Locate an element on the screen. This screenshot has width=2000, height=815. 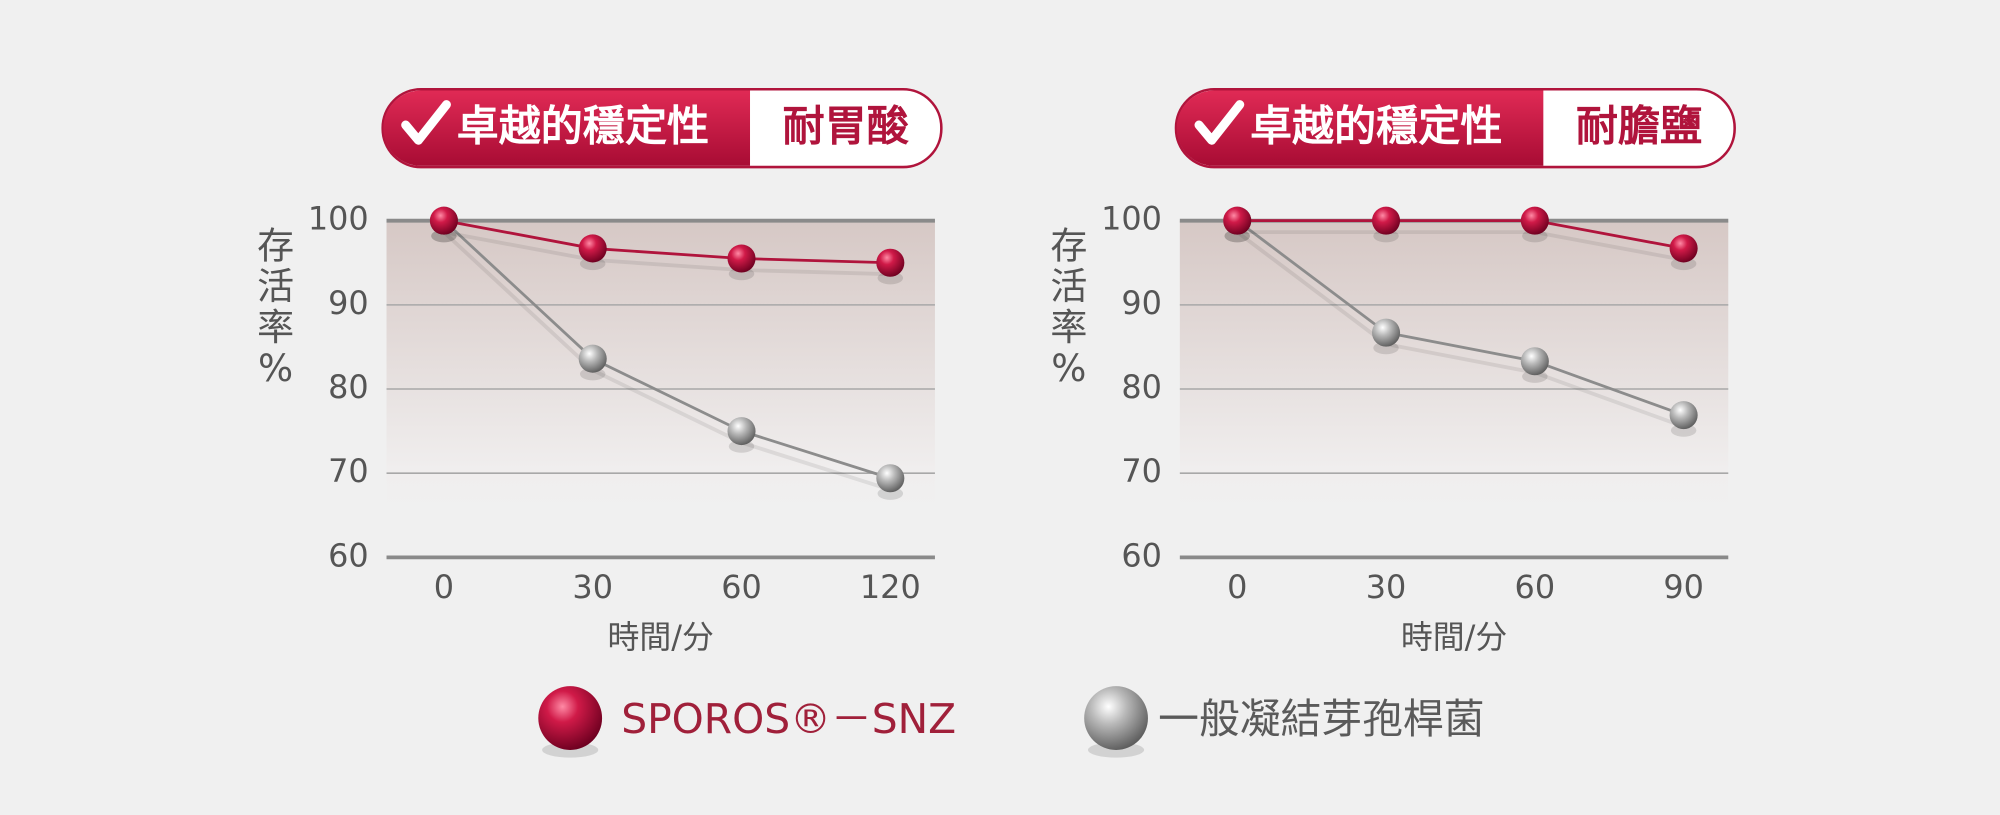
legend-label: SPOROS®－SNZ is located at coordinates (788, 719).